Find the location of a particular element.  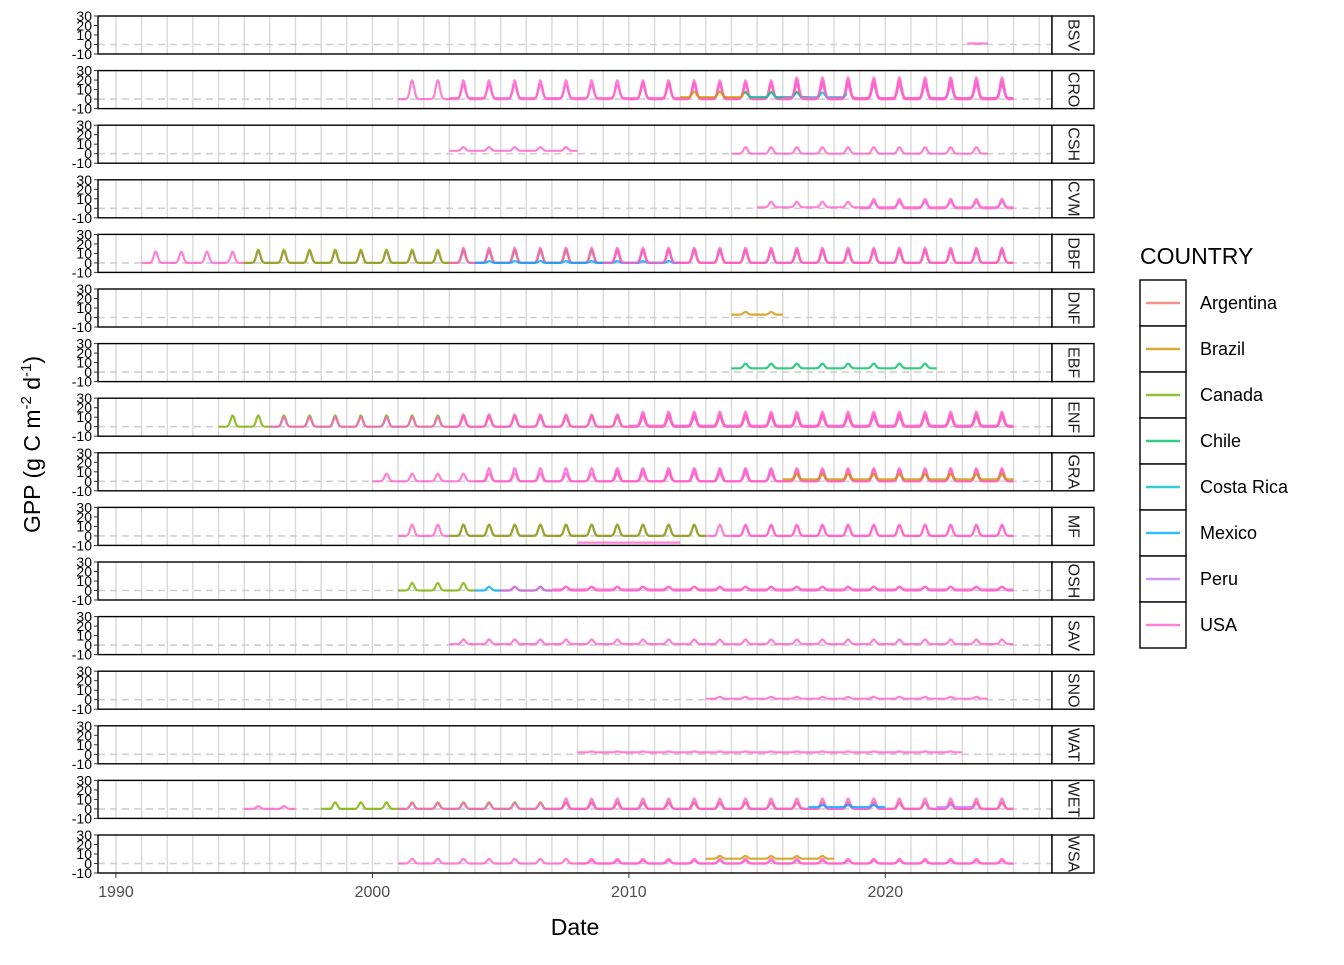

facet-strip: CVM is located at coordinates (1073, 199).